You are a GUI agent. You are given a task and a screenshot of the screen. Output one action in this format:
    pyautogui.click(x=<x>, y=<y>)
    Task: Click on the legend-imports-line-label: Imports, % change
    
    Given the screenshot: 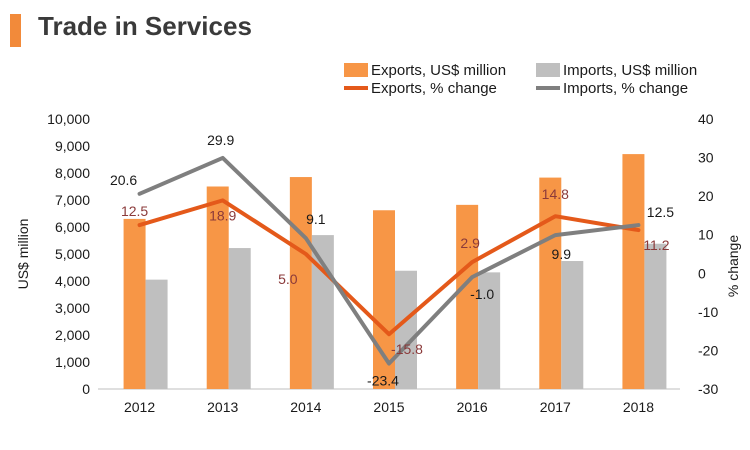 What is the action you would take?
    pyautogui.click(x=625, y=88)
    